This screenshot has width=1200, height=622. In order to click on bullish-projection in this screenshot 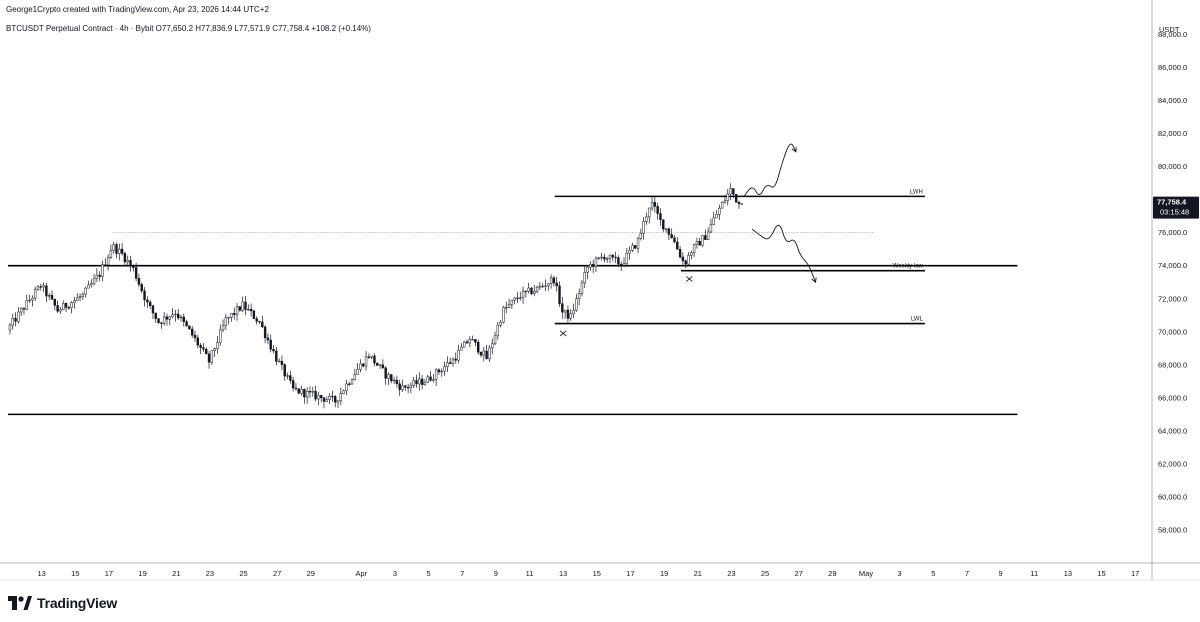, I will do `click(770, 170)`.